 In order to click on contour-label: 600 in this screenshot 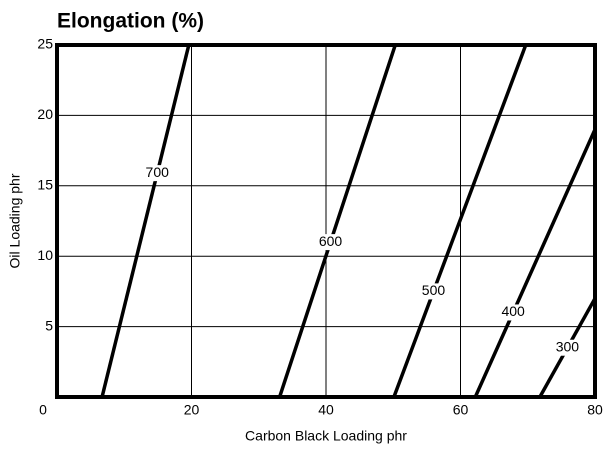, I will do `click(331, 241)`.